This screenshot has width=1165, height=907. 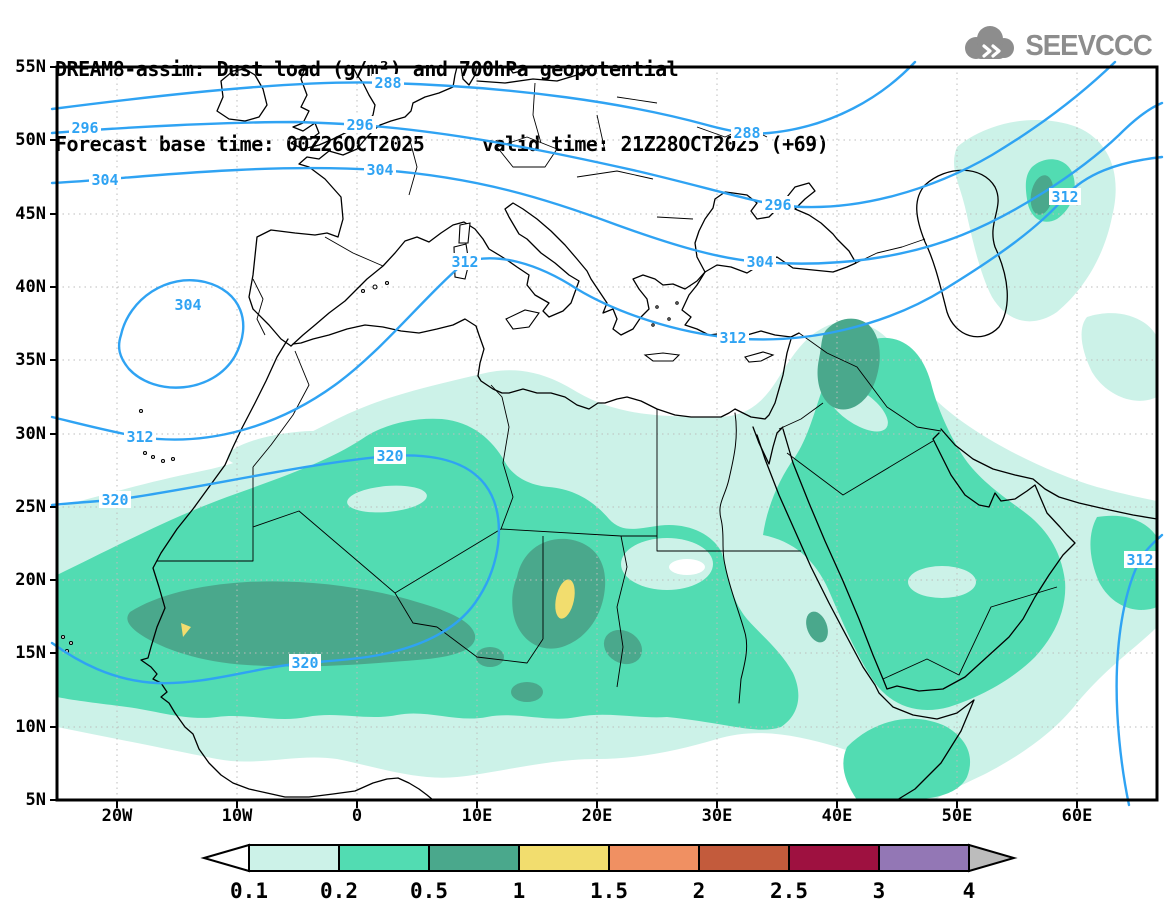 What do you see at coordinates (35, 800) in the screenshot?
I see `lat-label-5n: 5N` at bounding box center [35, 800].